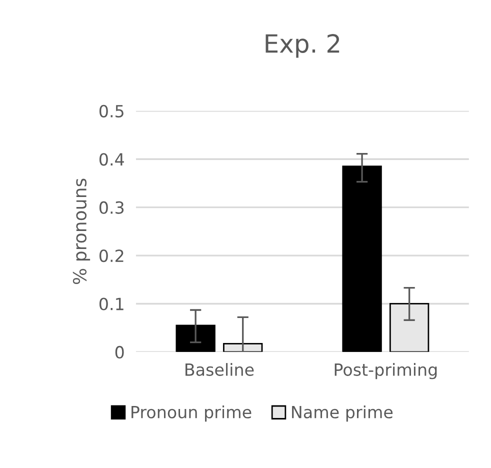 The width and height of the screenshot is (491, 468). I want to click on y-tick-label: 0.3, so click(111, 207).